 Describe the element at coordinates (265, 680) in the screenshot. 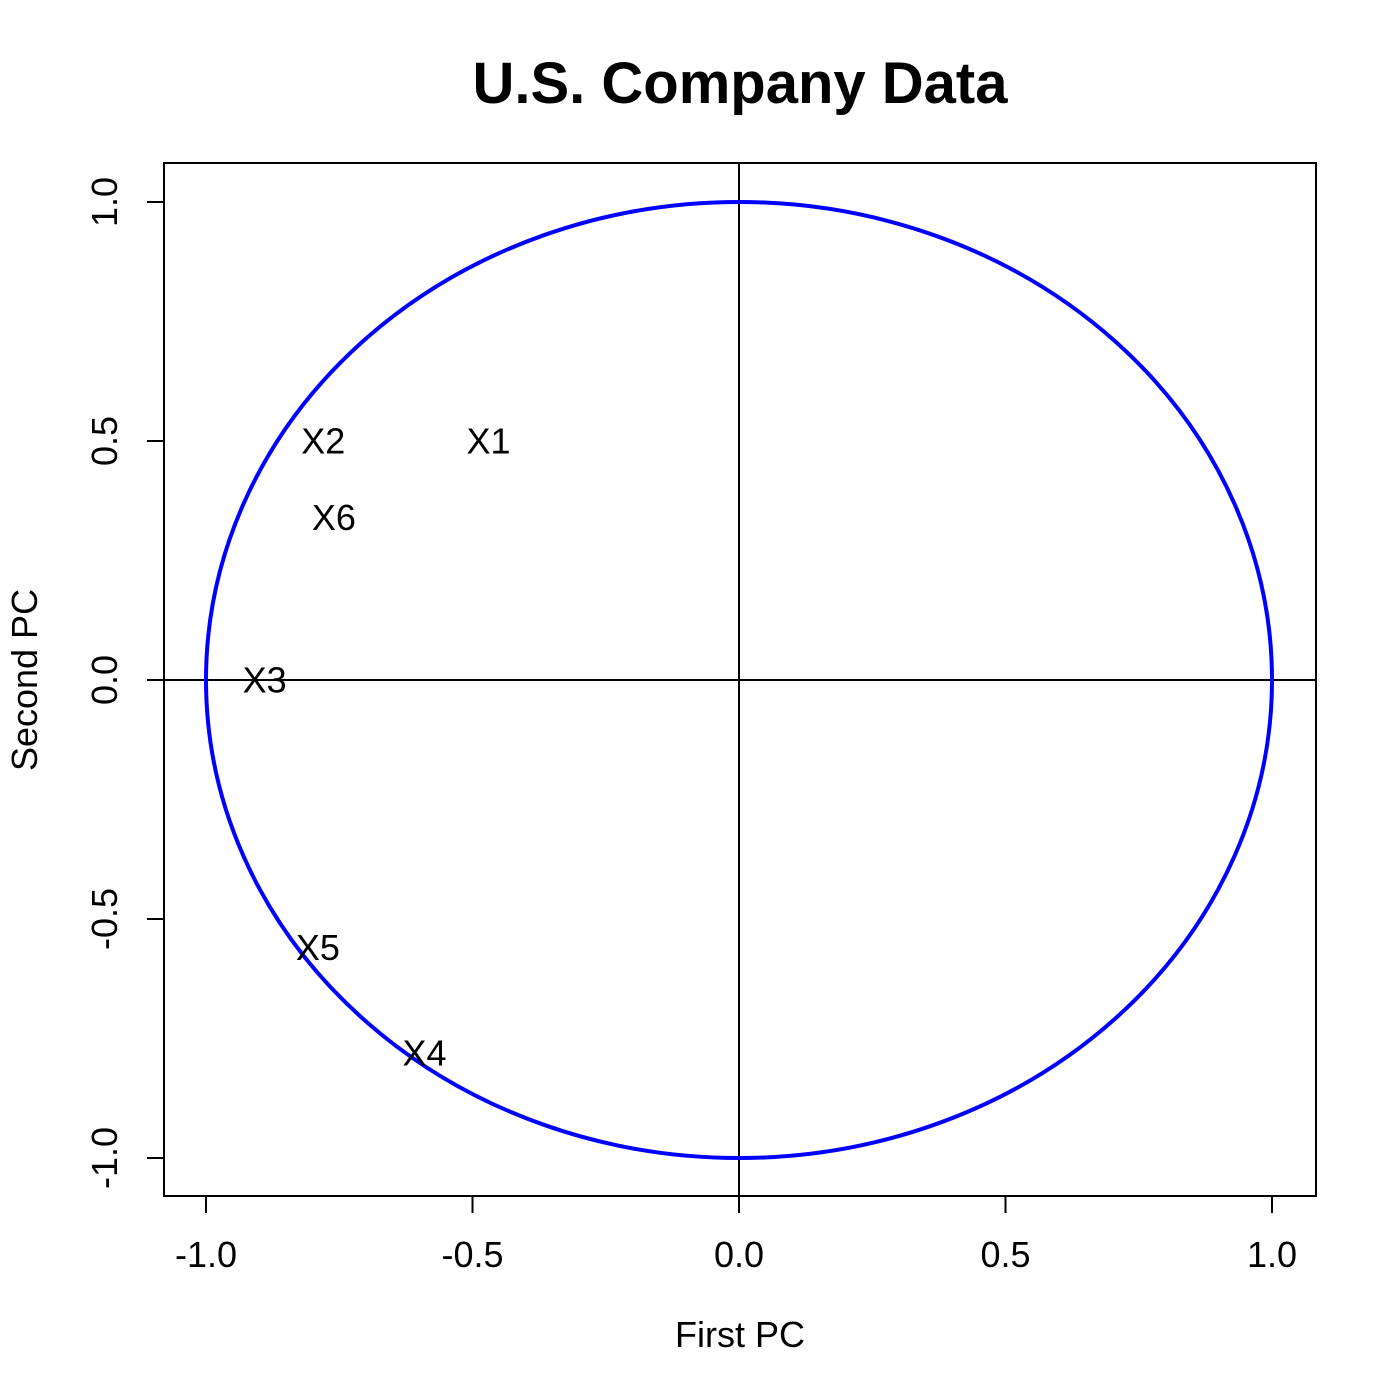

I see `point-label-x3: X3` at that location.